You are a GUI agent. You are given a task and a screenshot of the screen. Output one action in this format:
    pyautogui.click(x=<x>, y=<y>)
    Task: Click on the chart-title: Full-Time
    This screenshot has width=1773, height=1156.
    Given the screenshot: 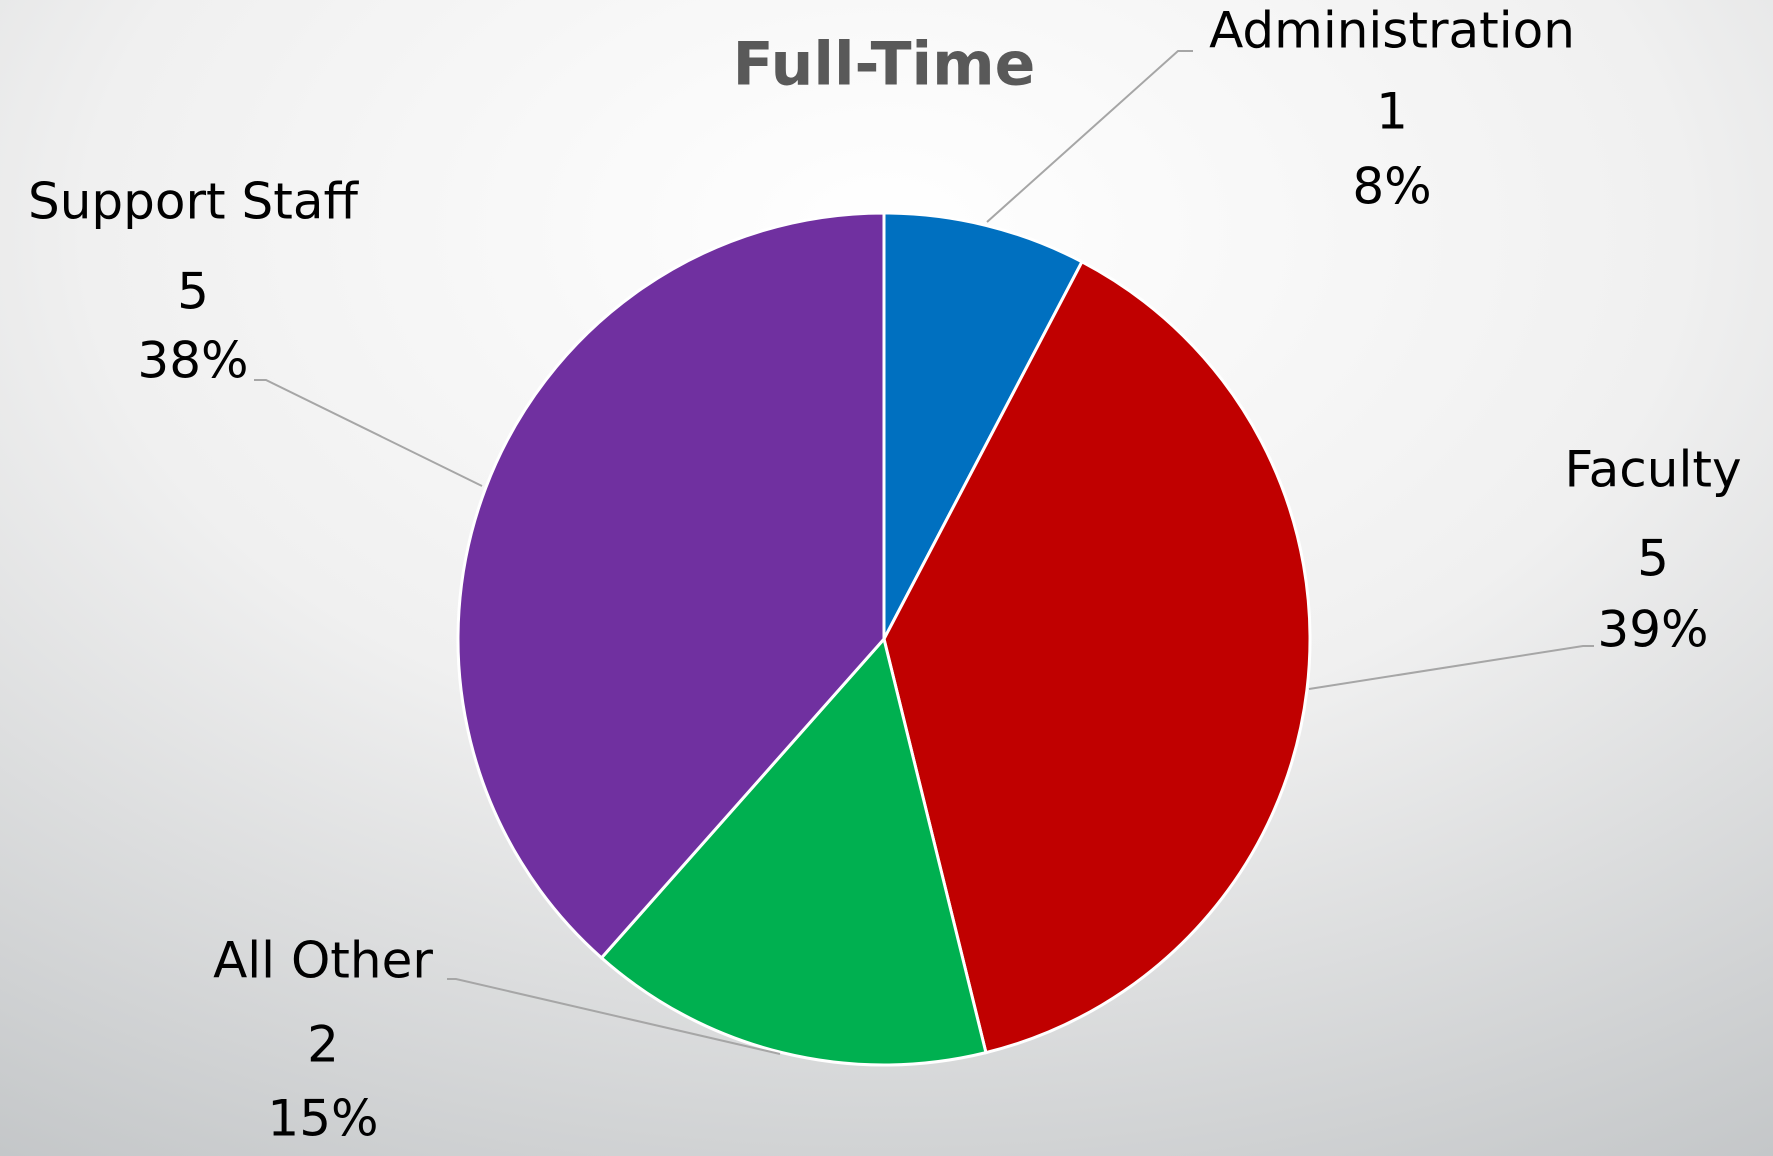 What is the action you would take?
    pyautogui.click(x=884, y=65)
    